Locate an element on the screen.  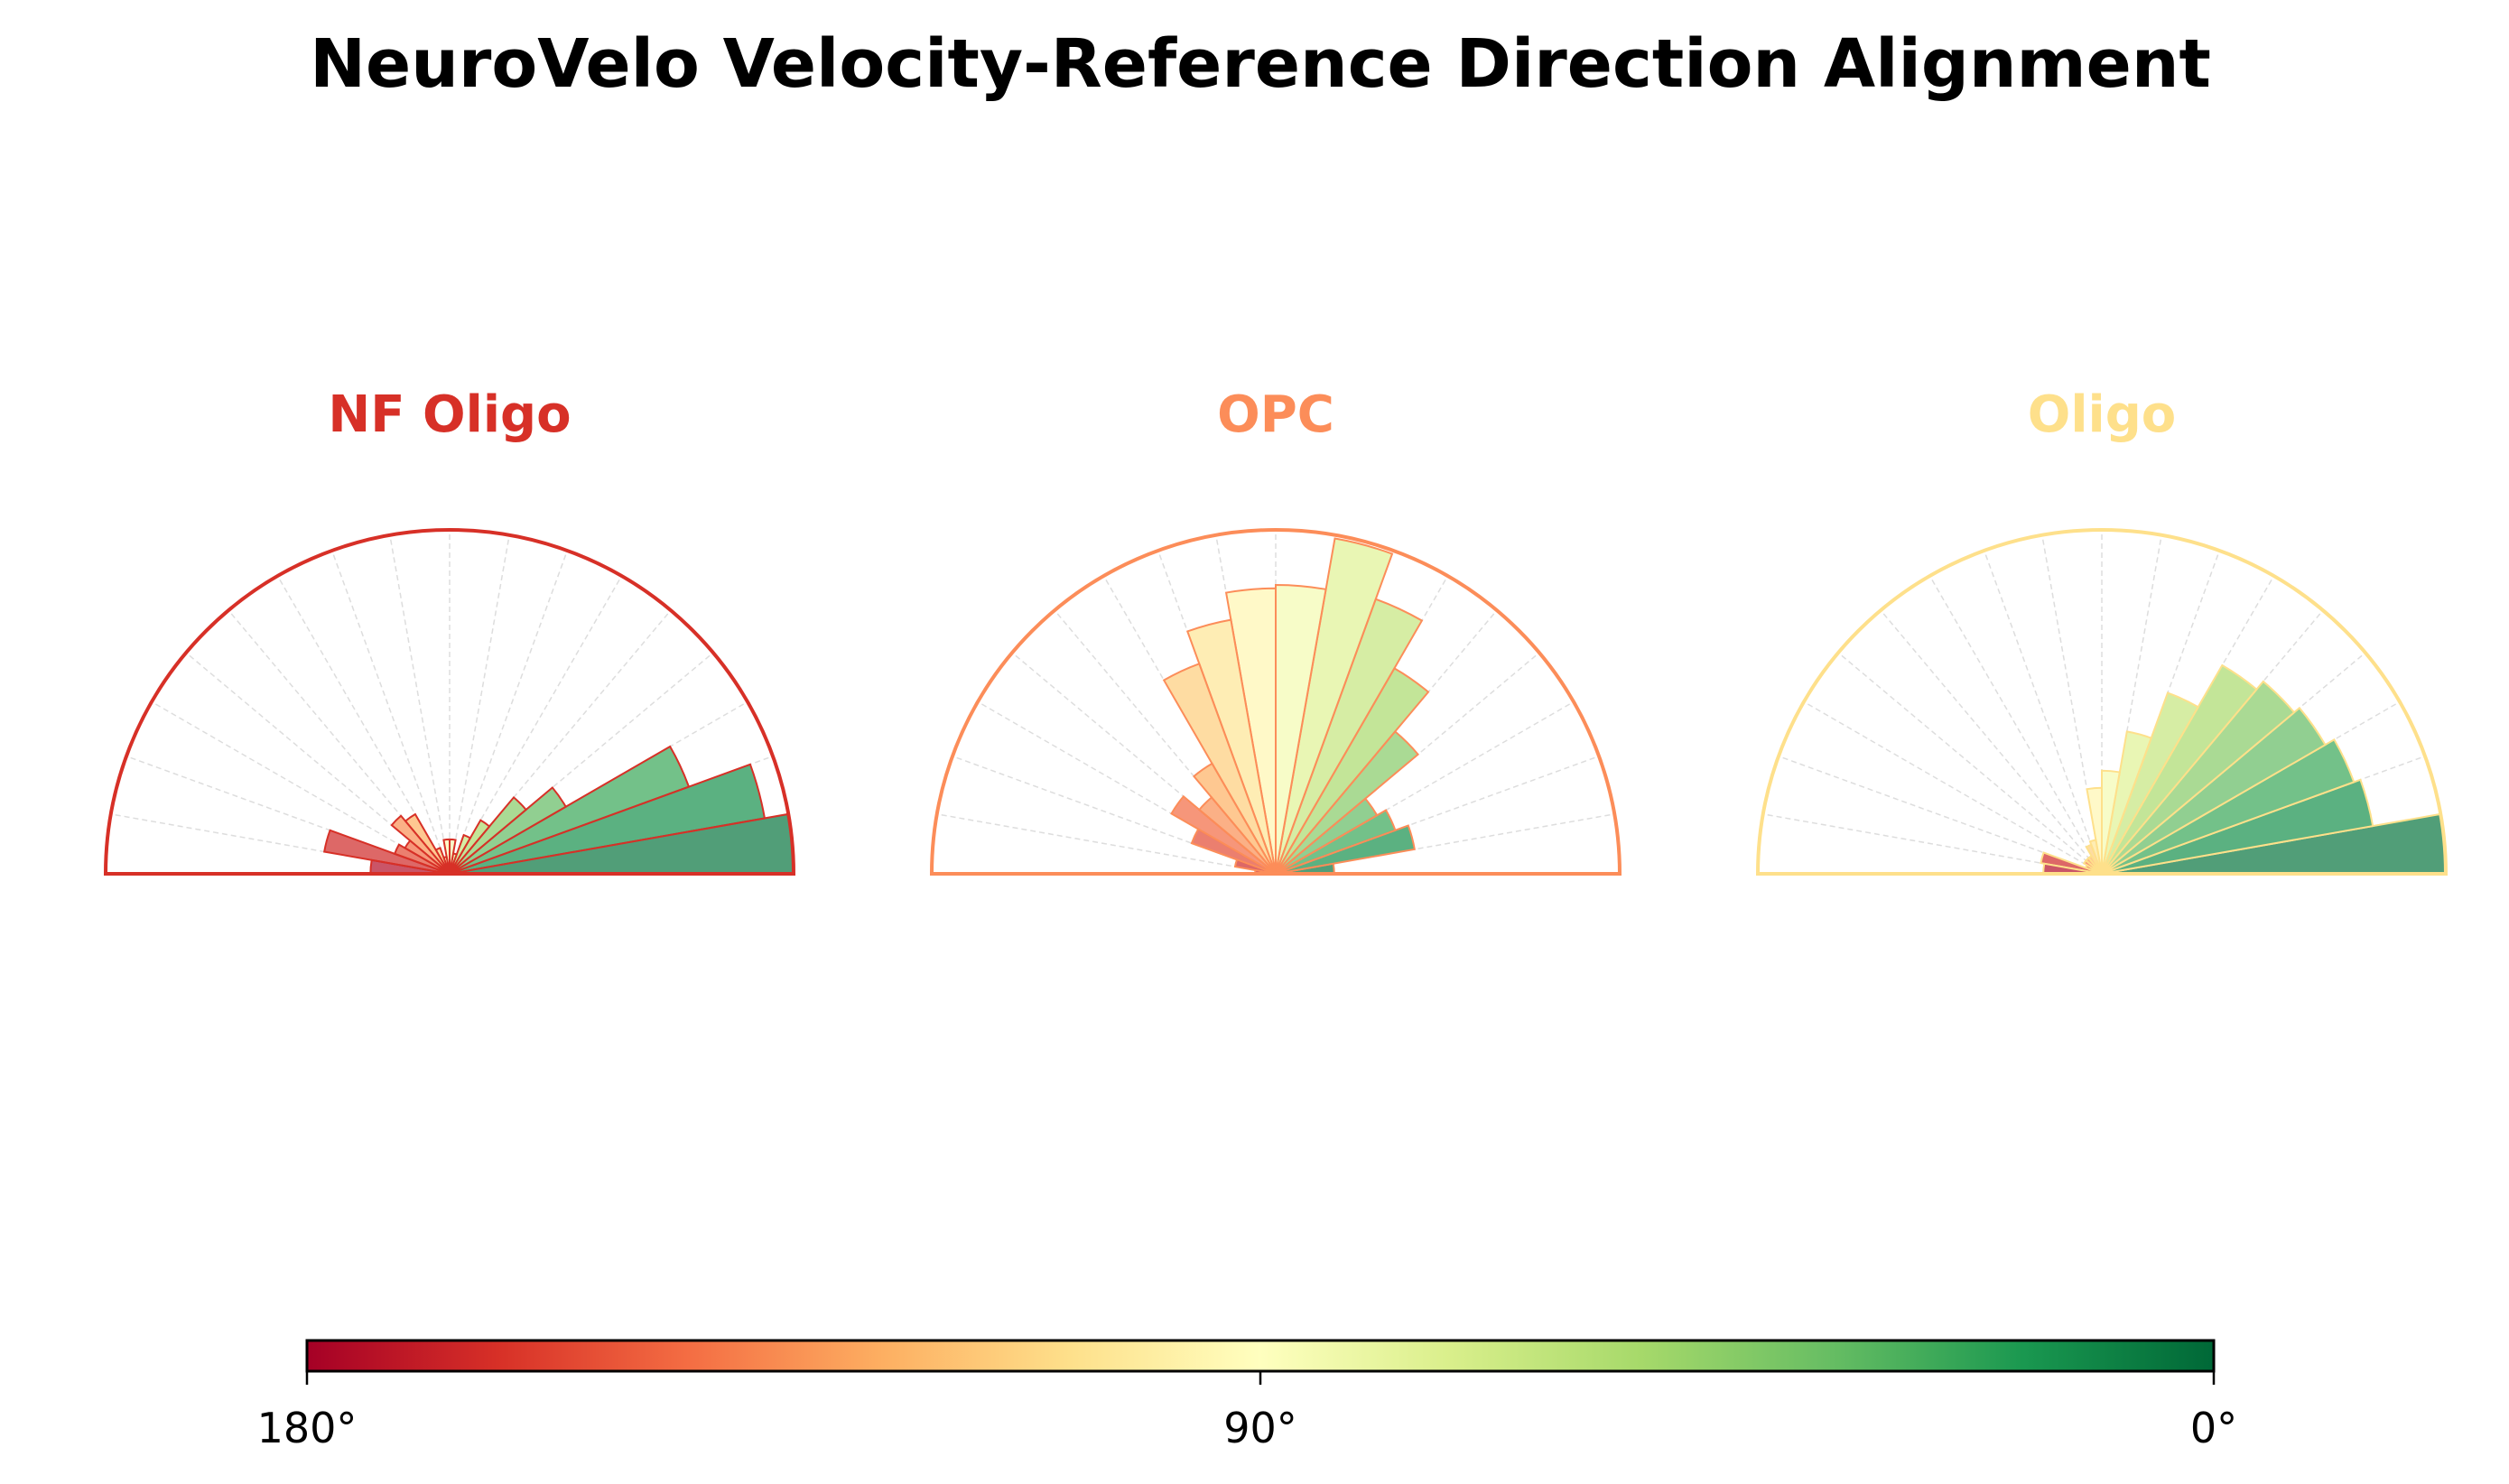
colorbar-tick-label: 0° is located at coordinates (2213, 1428).